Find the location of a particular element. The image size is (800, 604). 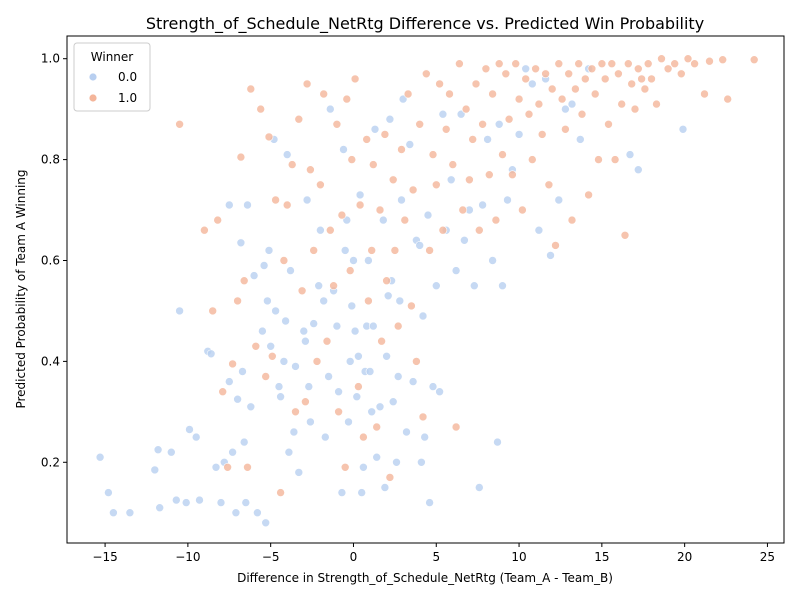

x-tick-label: 25 is located at coordinates (767, 557).